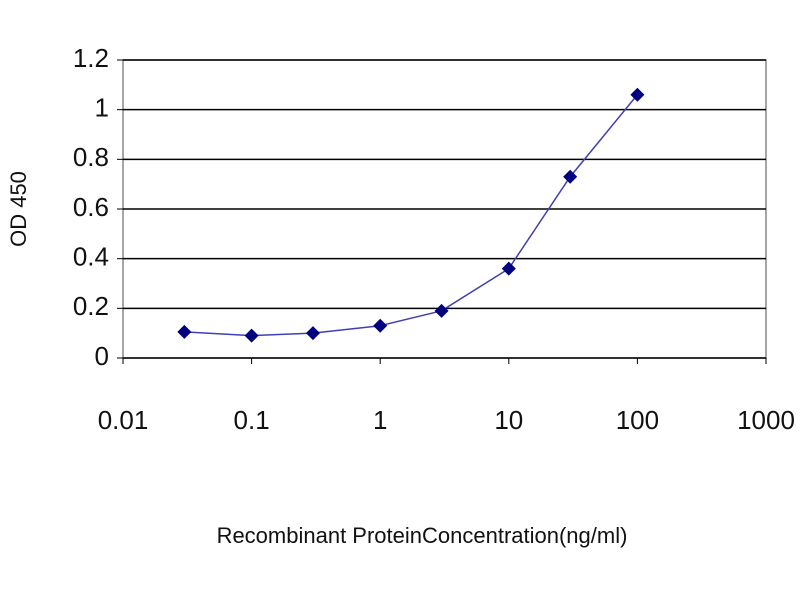 The height and width of the screenshot is (605, 800). I want to click on x-tick-label: 1, so click(380, 420).